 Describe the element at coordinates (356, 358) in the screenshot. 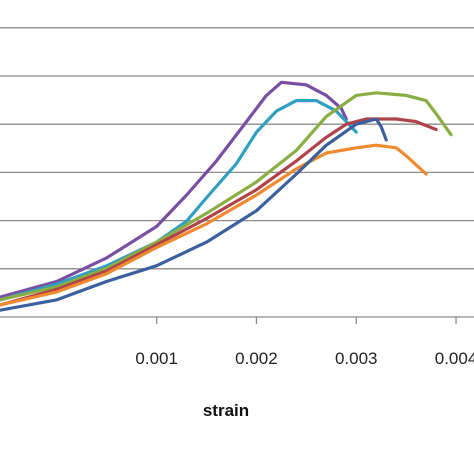

I see `x-tick-label: 0.003` at that location.